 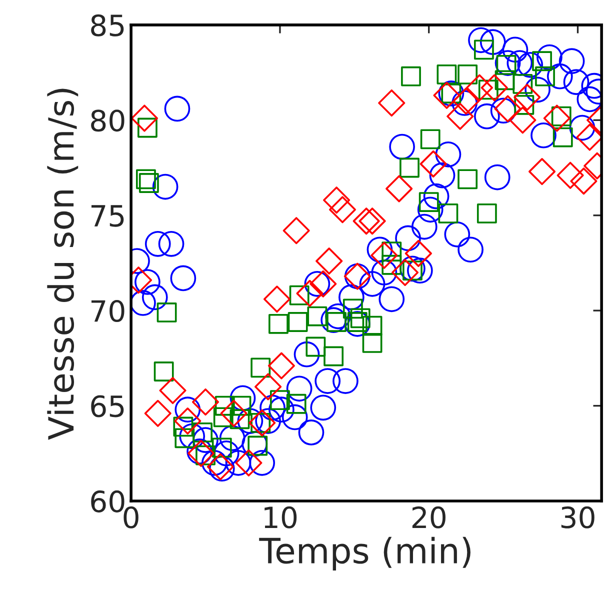 What do you see at coordinates (364, 553) in the screenshot?
I see `x-axis-title: Temps (min)` at bounding box center [364, 553].